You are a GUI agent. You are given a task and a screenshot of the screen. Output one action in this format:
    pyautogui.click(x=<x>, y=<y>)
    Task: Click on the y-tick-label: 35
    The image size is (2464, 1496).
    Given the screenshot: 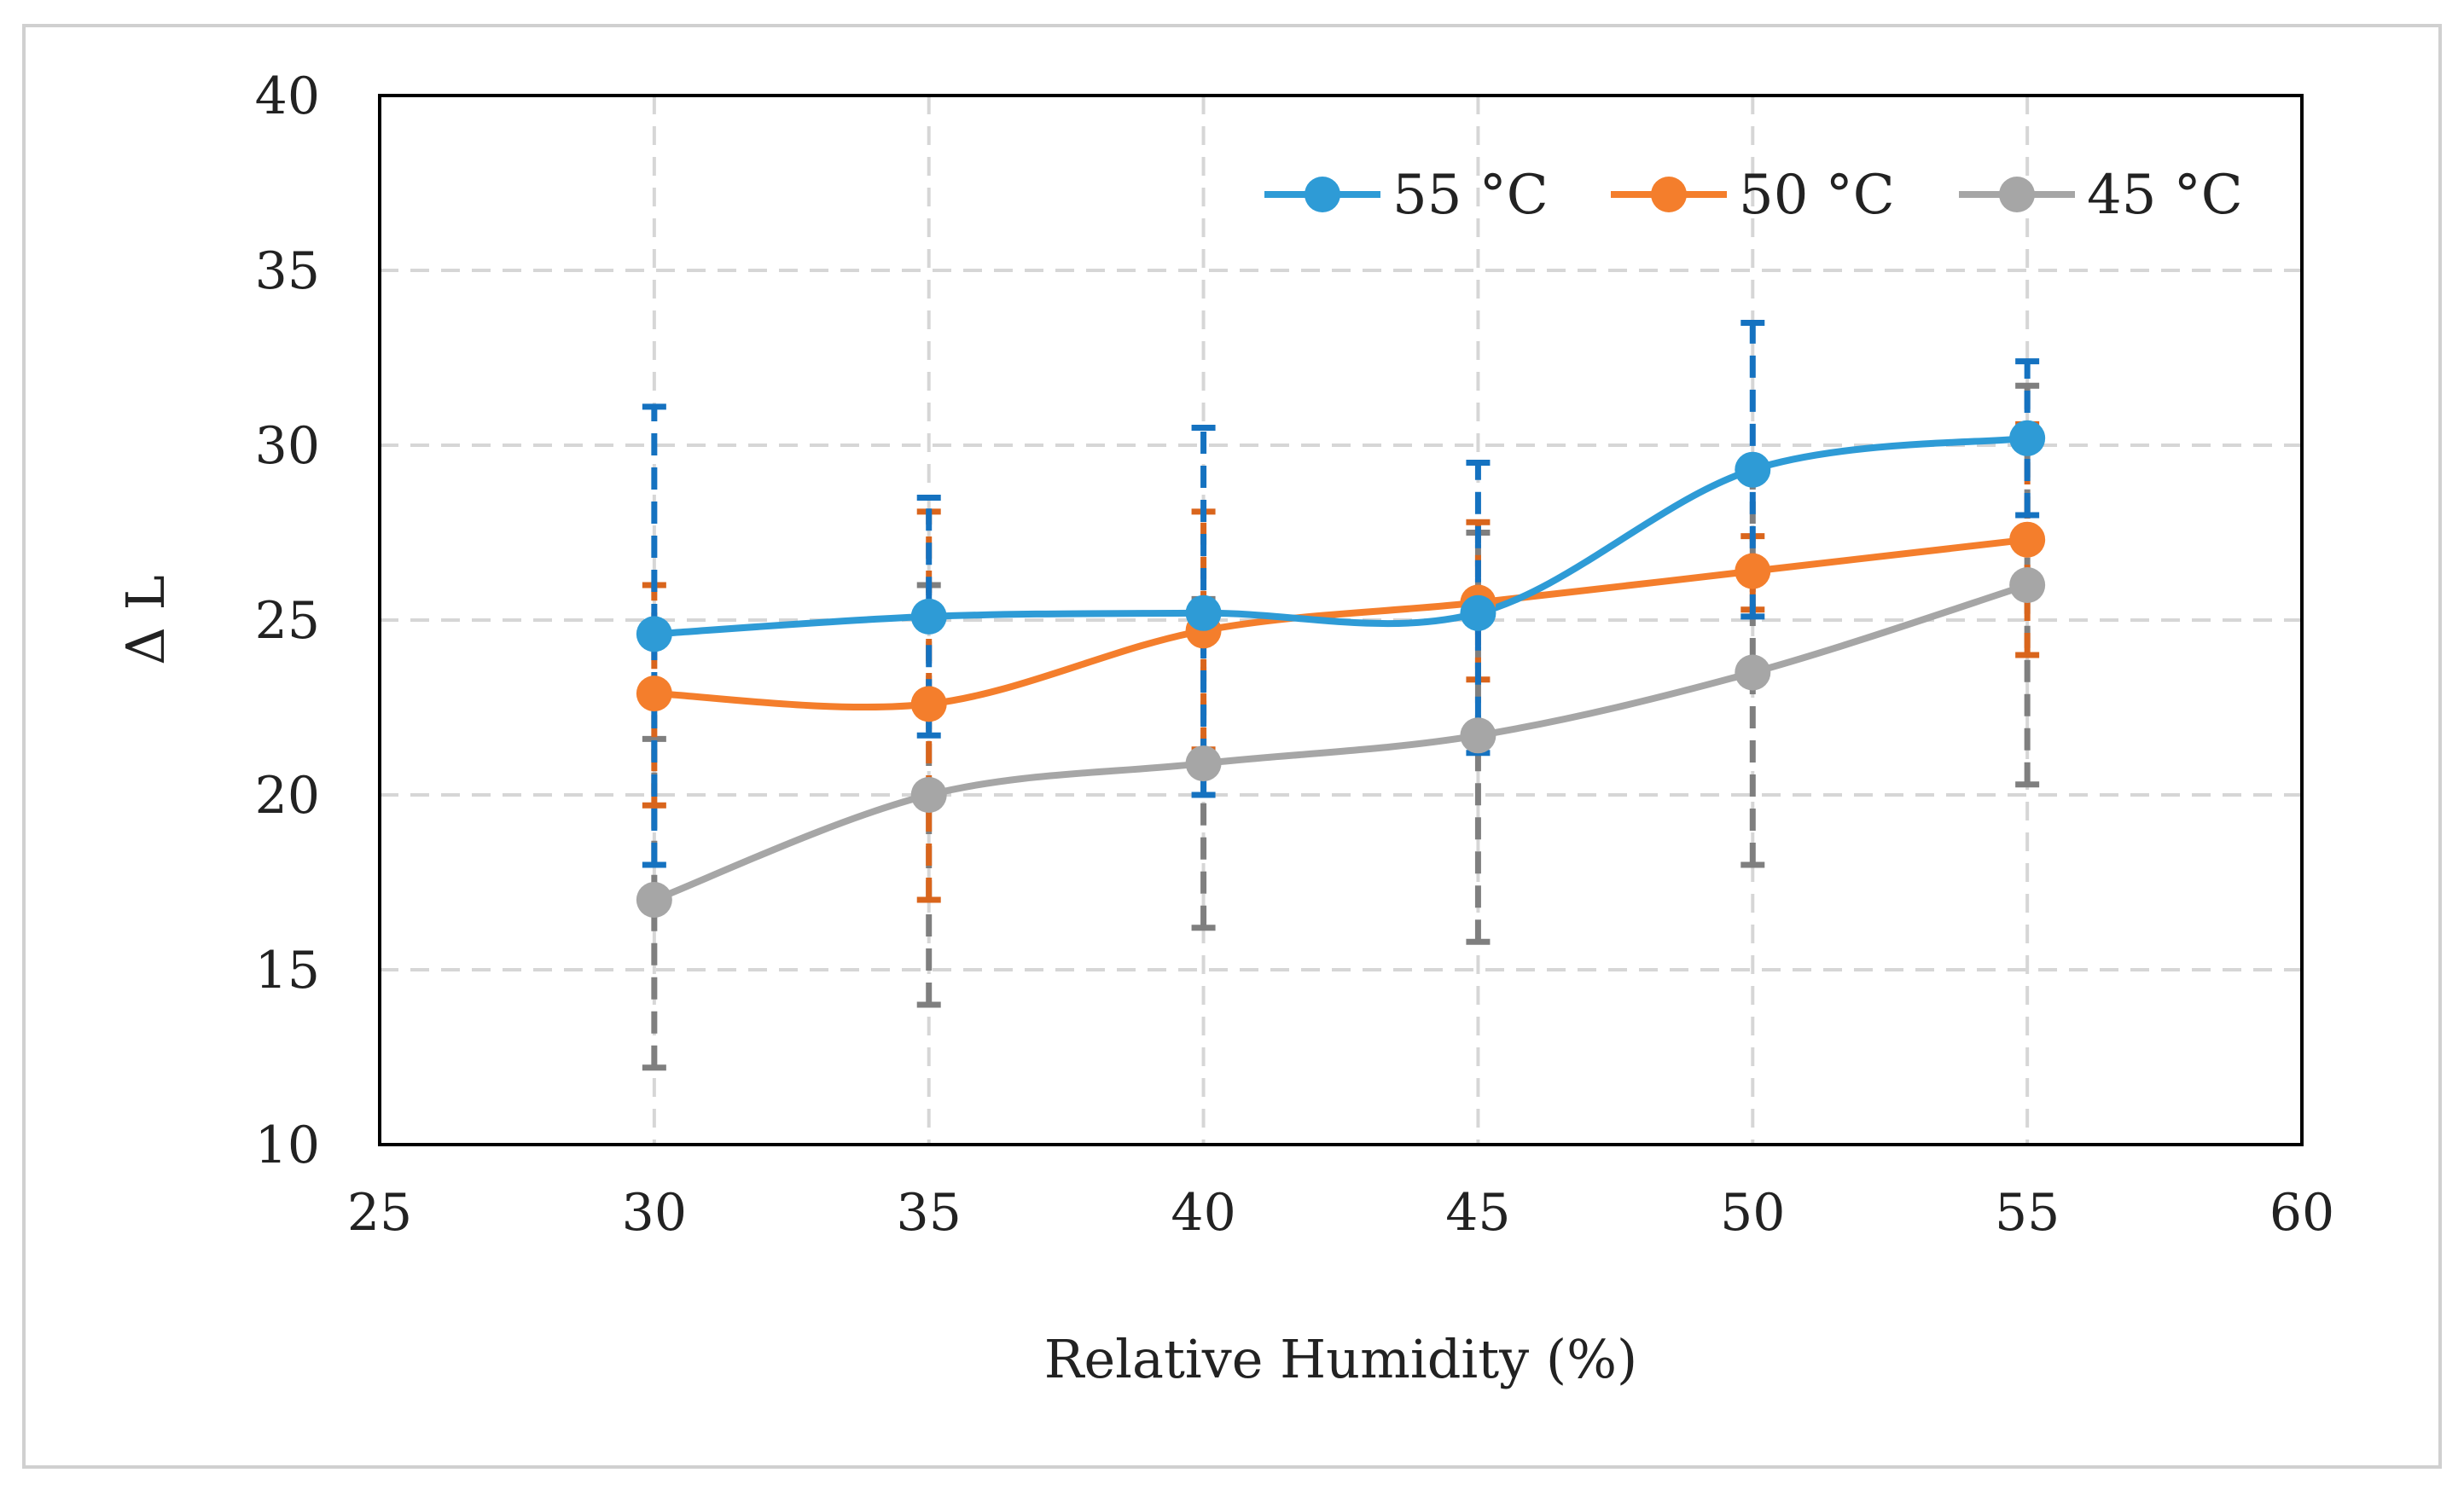 What is the action you would take?
    pyautogui.click(x=287, y=271)
    